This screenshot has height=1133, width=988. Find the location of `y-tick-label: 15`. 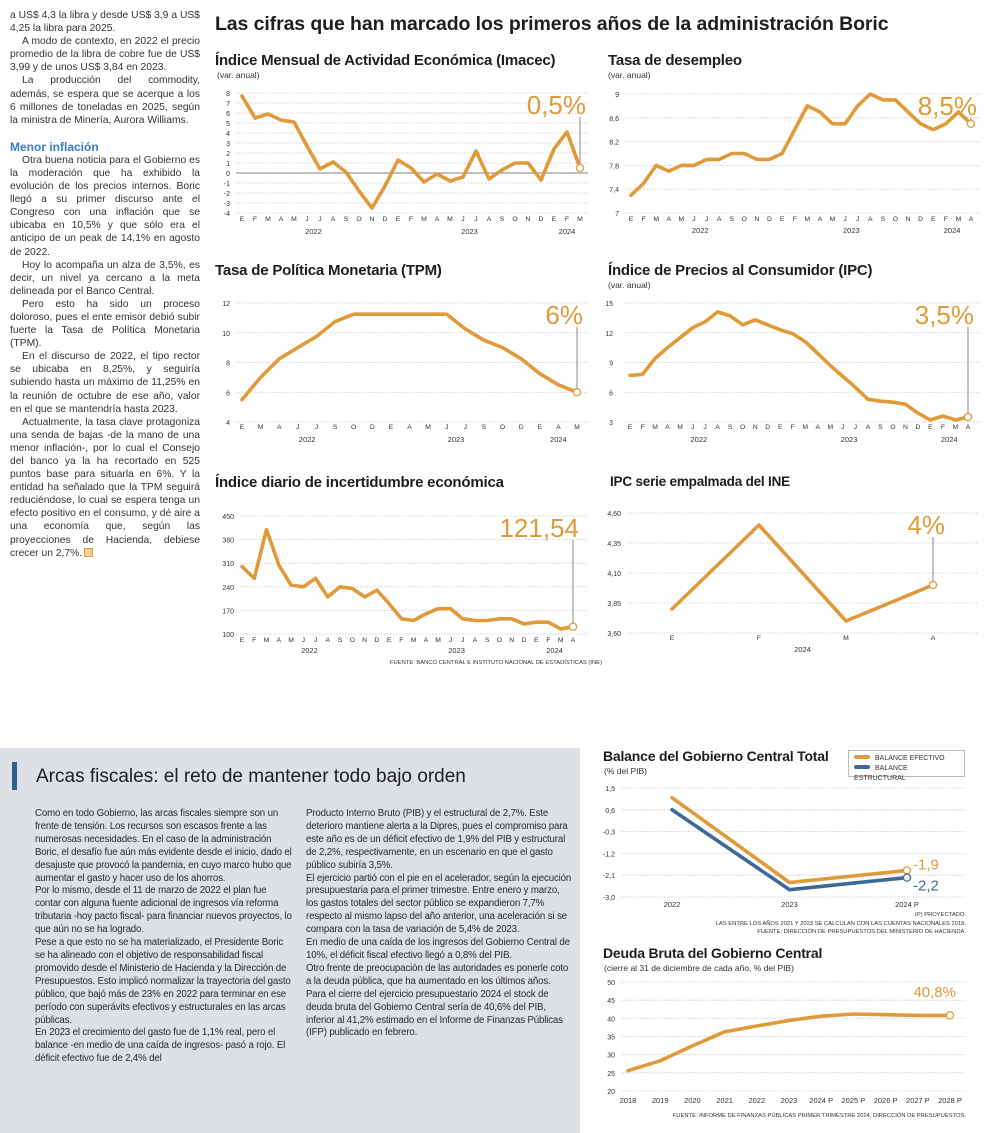

y-tick-label: 15 is located at coordinates (609, 304).